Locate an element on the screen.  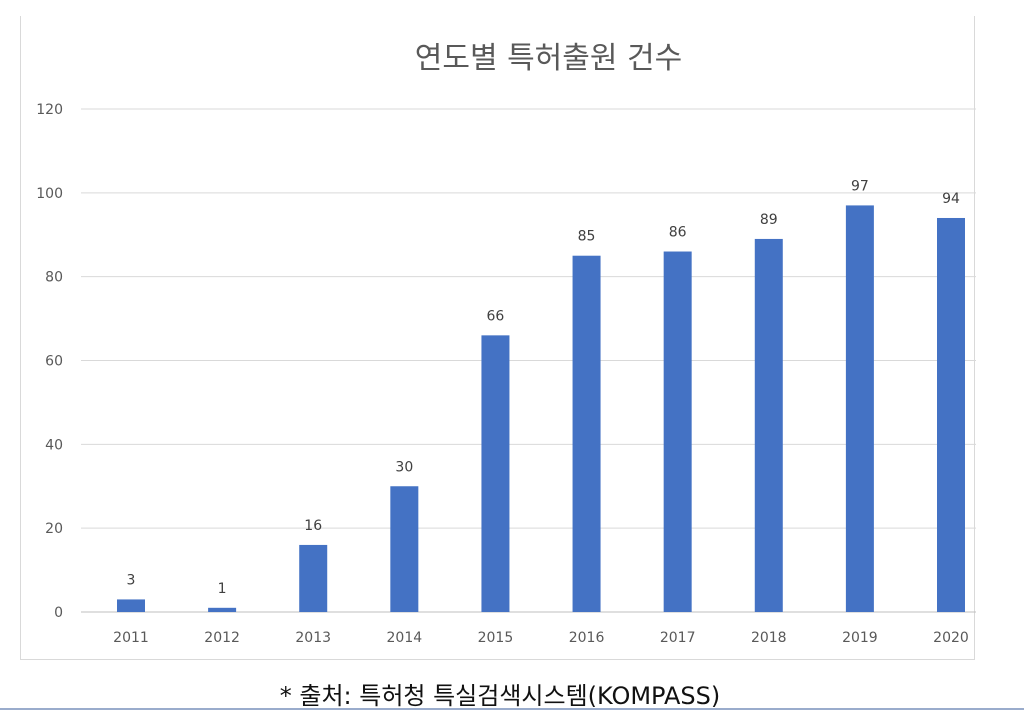
x-tick-label: 2015 is located at coordinates (496, 638).